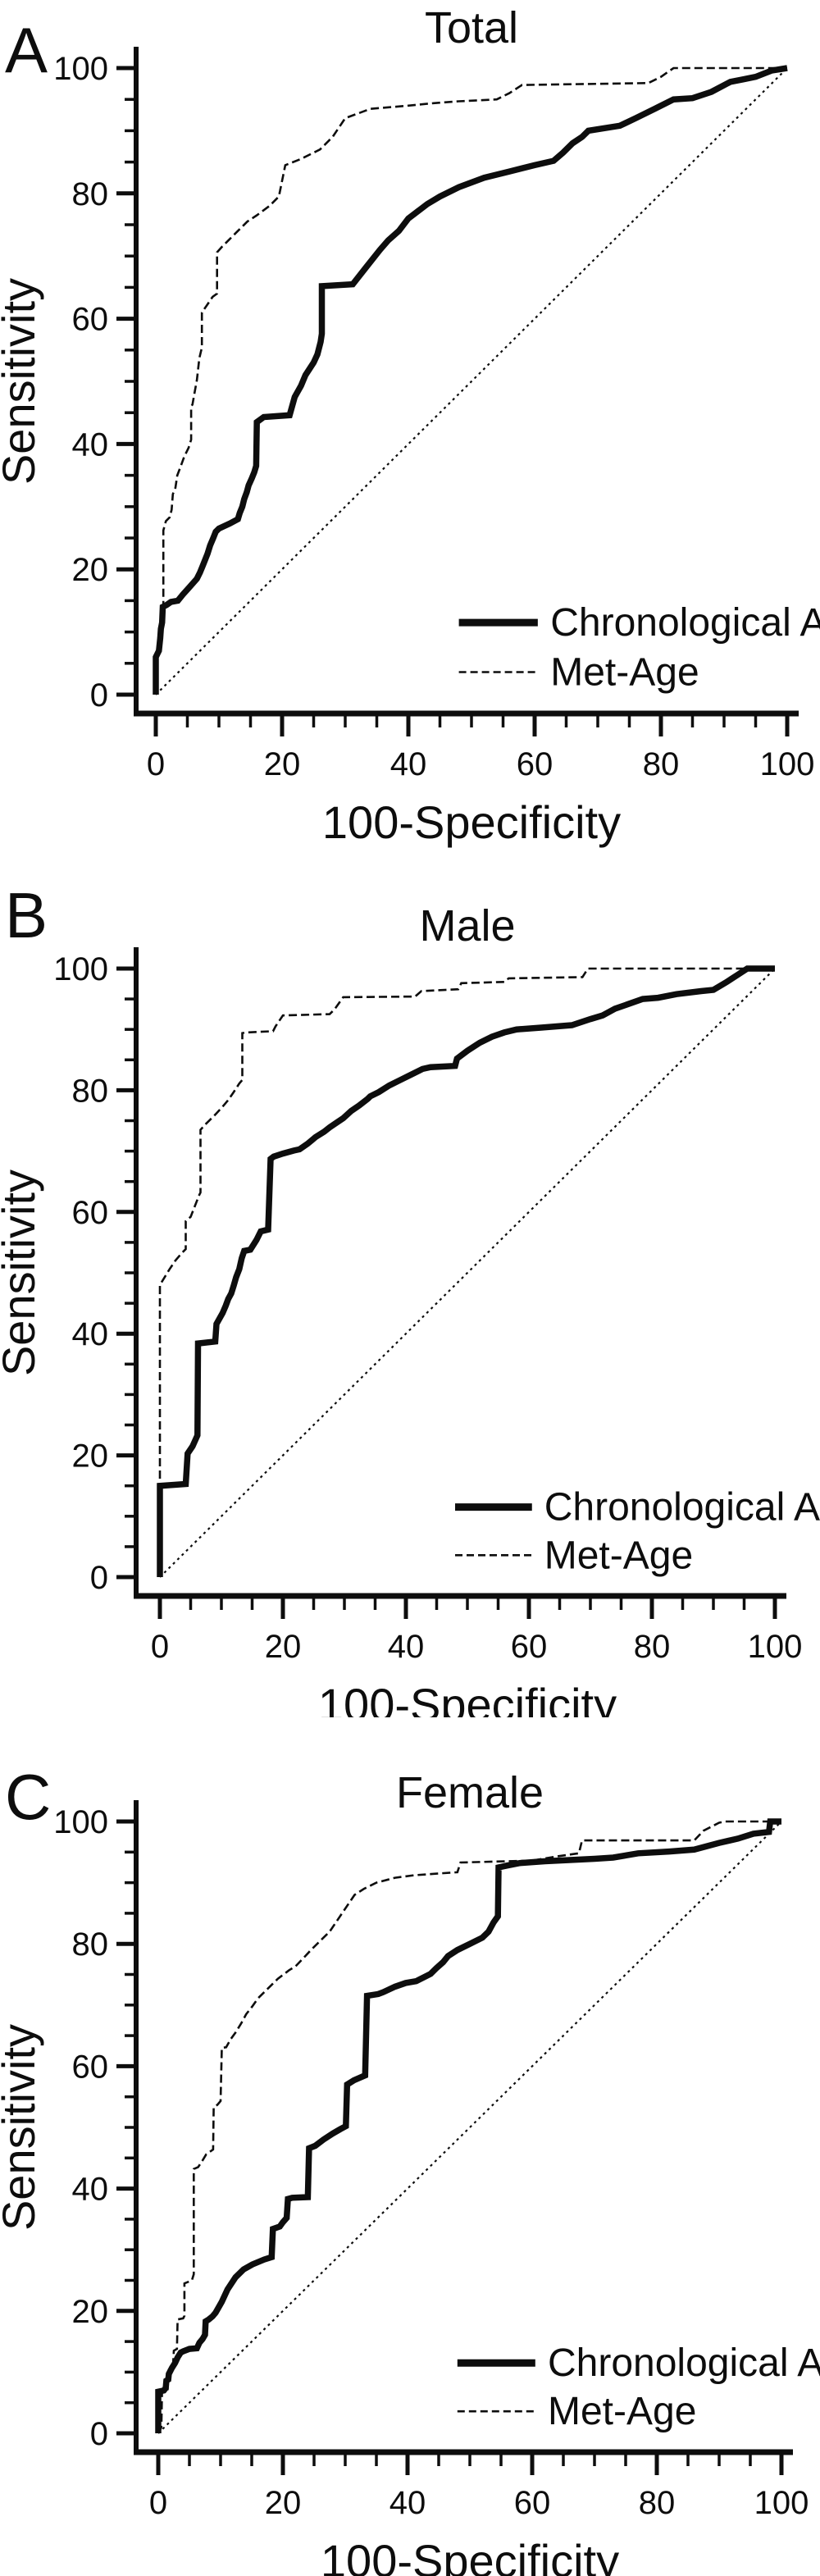 Image resolution: width=820 pixels, height=2576 pixels. I want to click on panel-letter: C, so click(28, 1797).